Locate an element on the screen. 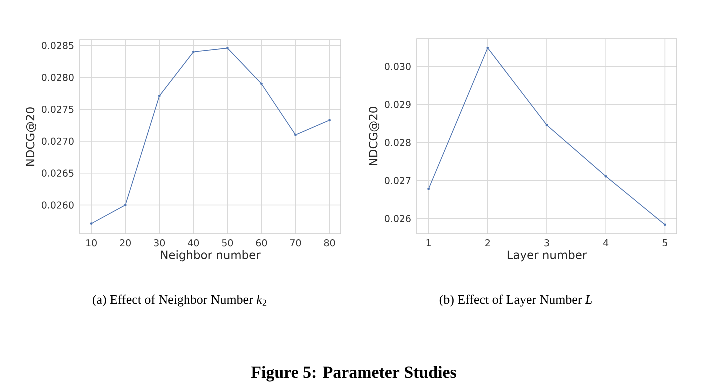 Image resolution: width=708 pixels, height=392 pixels. x-tick-label: 50 is located at coordinates (228, 243).